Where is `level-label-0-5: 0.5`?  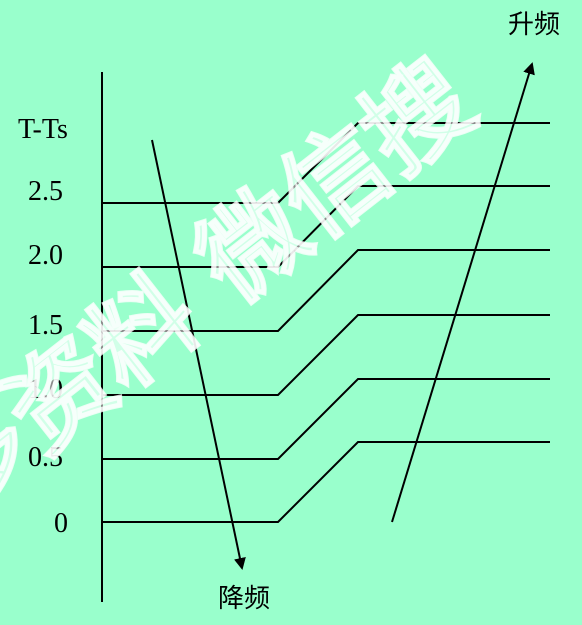 level-label-0-5: 0.5 is located at coordinates (45, 457).